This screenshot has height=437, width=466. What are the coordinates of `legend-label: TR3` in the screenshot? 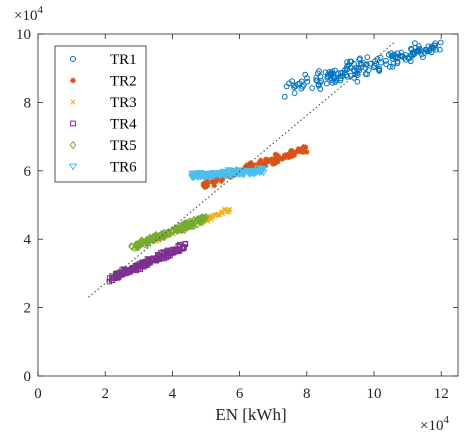 It's located at (123, 103).